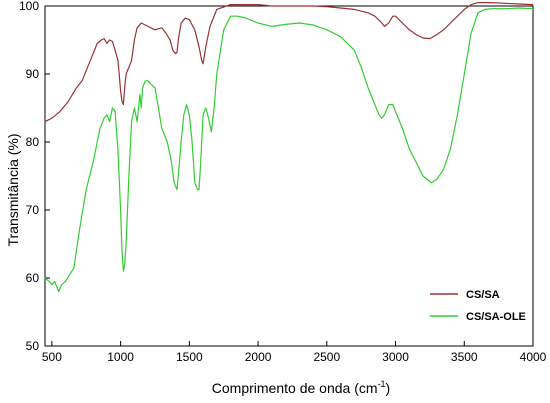 The height and width of the screenshot is (403, 550). I want to click on x-axis-title-main: Comprimento de onda (cm, so click(295, 388).